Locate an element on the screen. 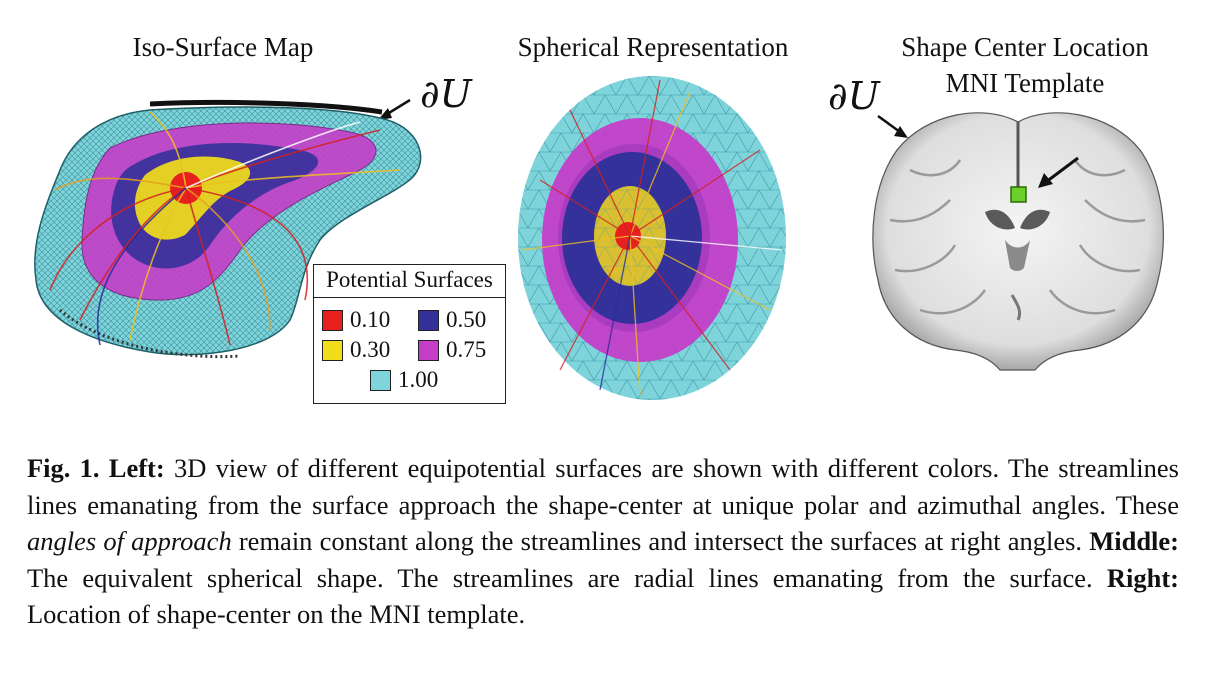 This screenshot has height=699, width=1216. legend-label: 1.00 is located at coordinates (418, 379).